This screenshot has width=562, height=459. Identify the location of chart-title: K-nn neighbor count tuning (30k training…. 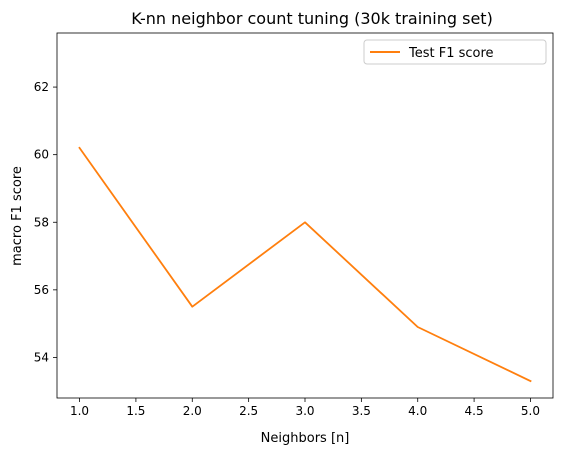
(312, 18).